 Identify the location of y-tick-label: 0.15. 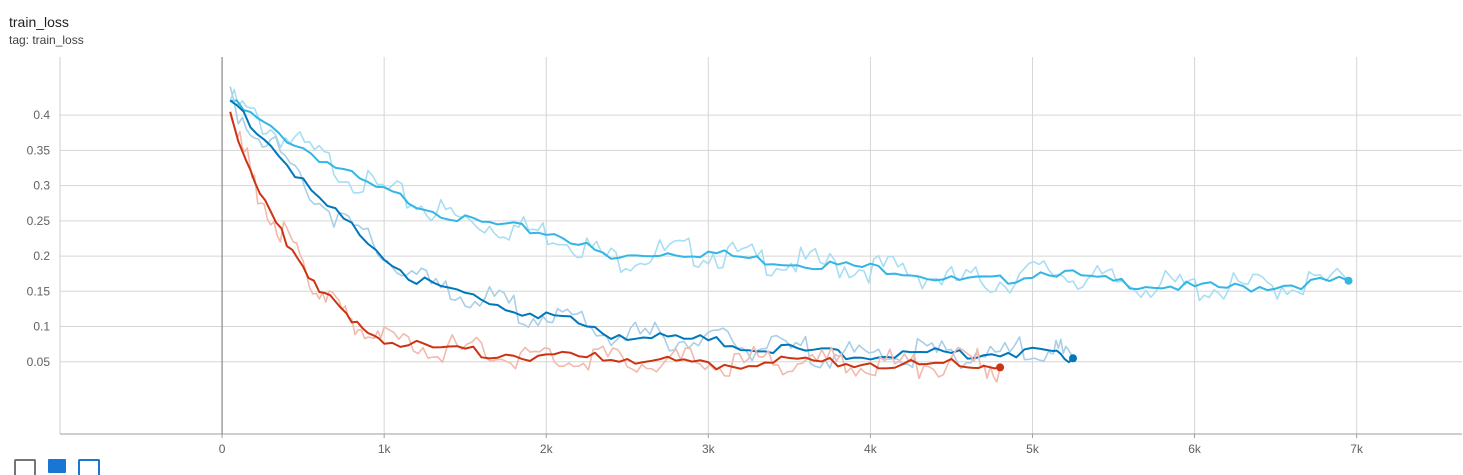
(39, 291).